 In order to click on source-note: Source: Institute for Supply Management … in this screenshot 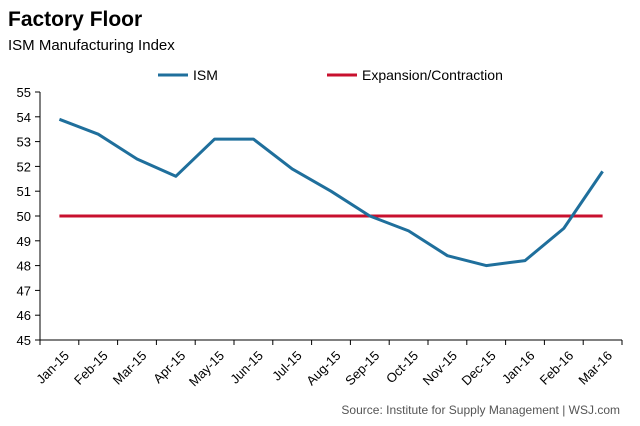, I will do `click(480, 410)`.